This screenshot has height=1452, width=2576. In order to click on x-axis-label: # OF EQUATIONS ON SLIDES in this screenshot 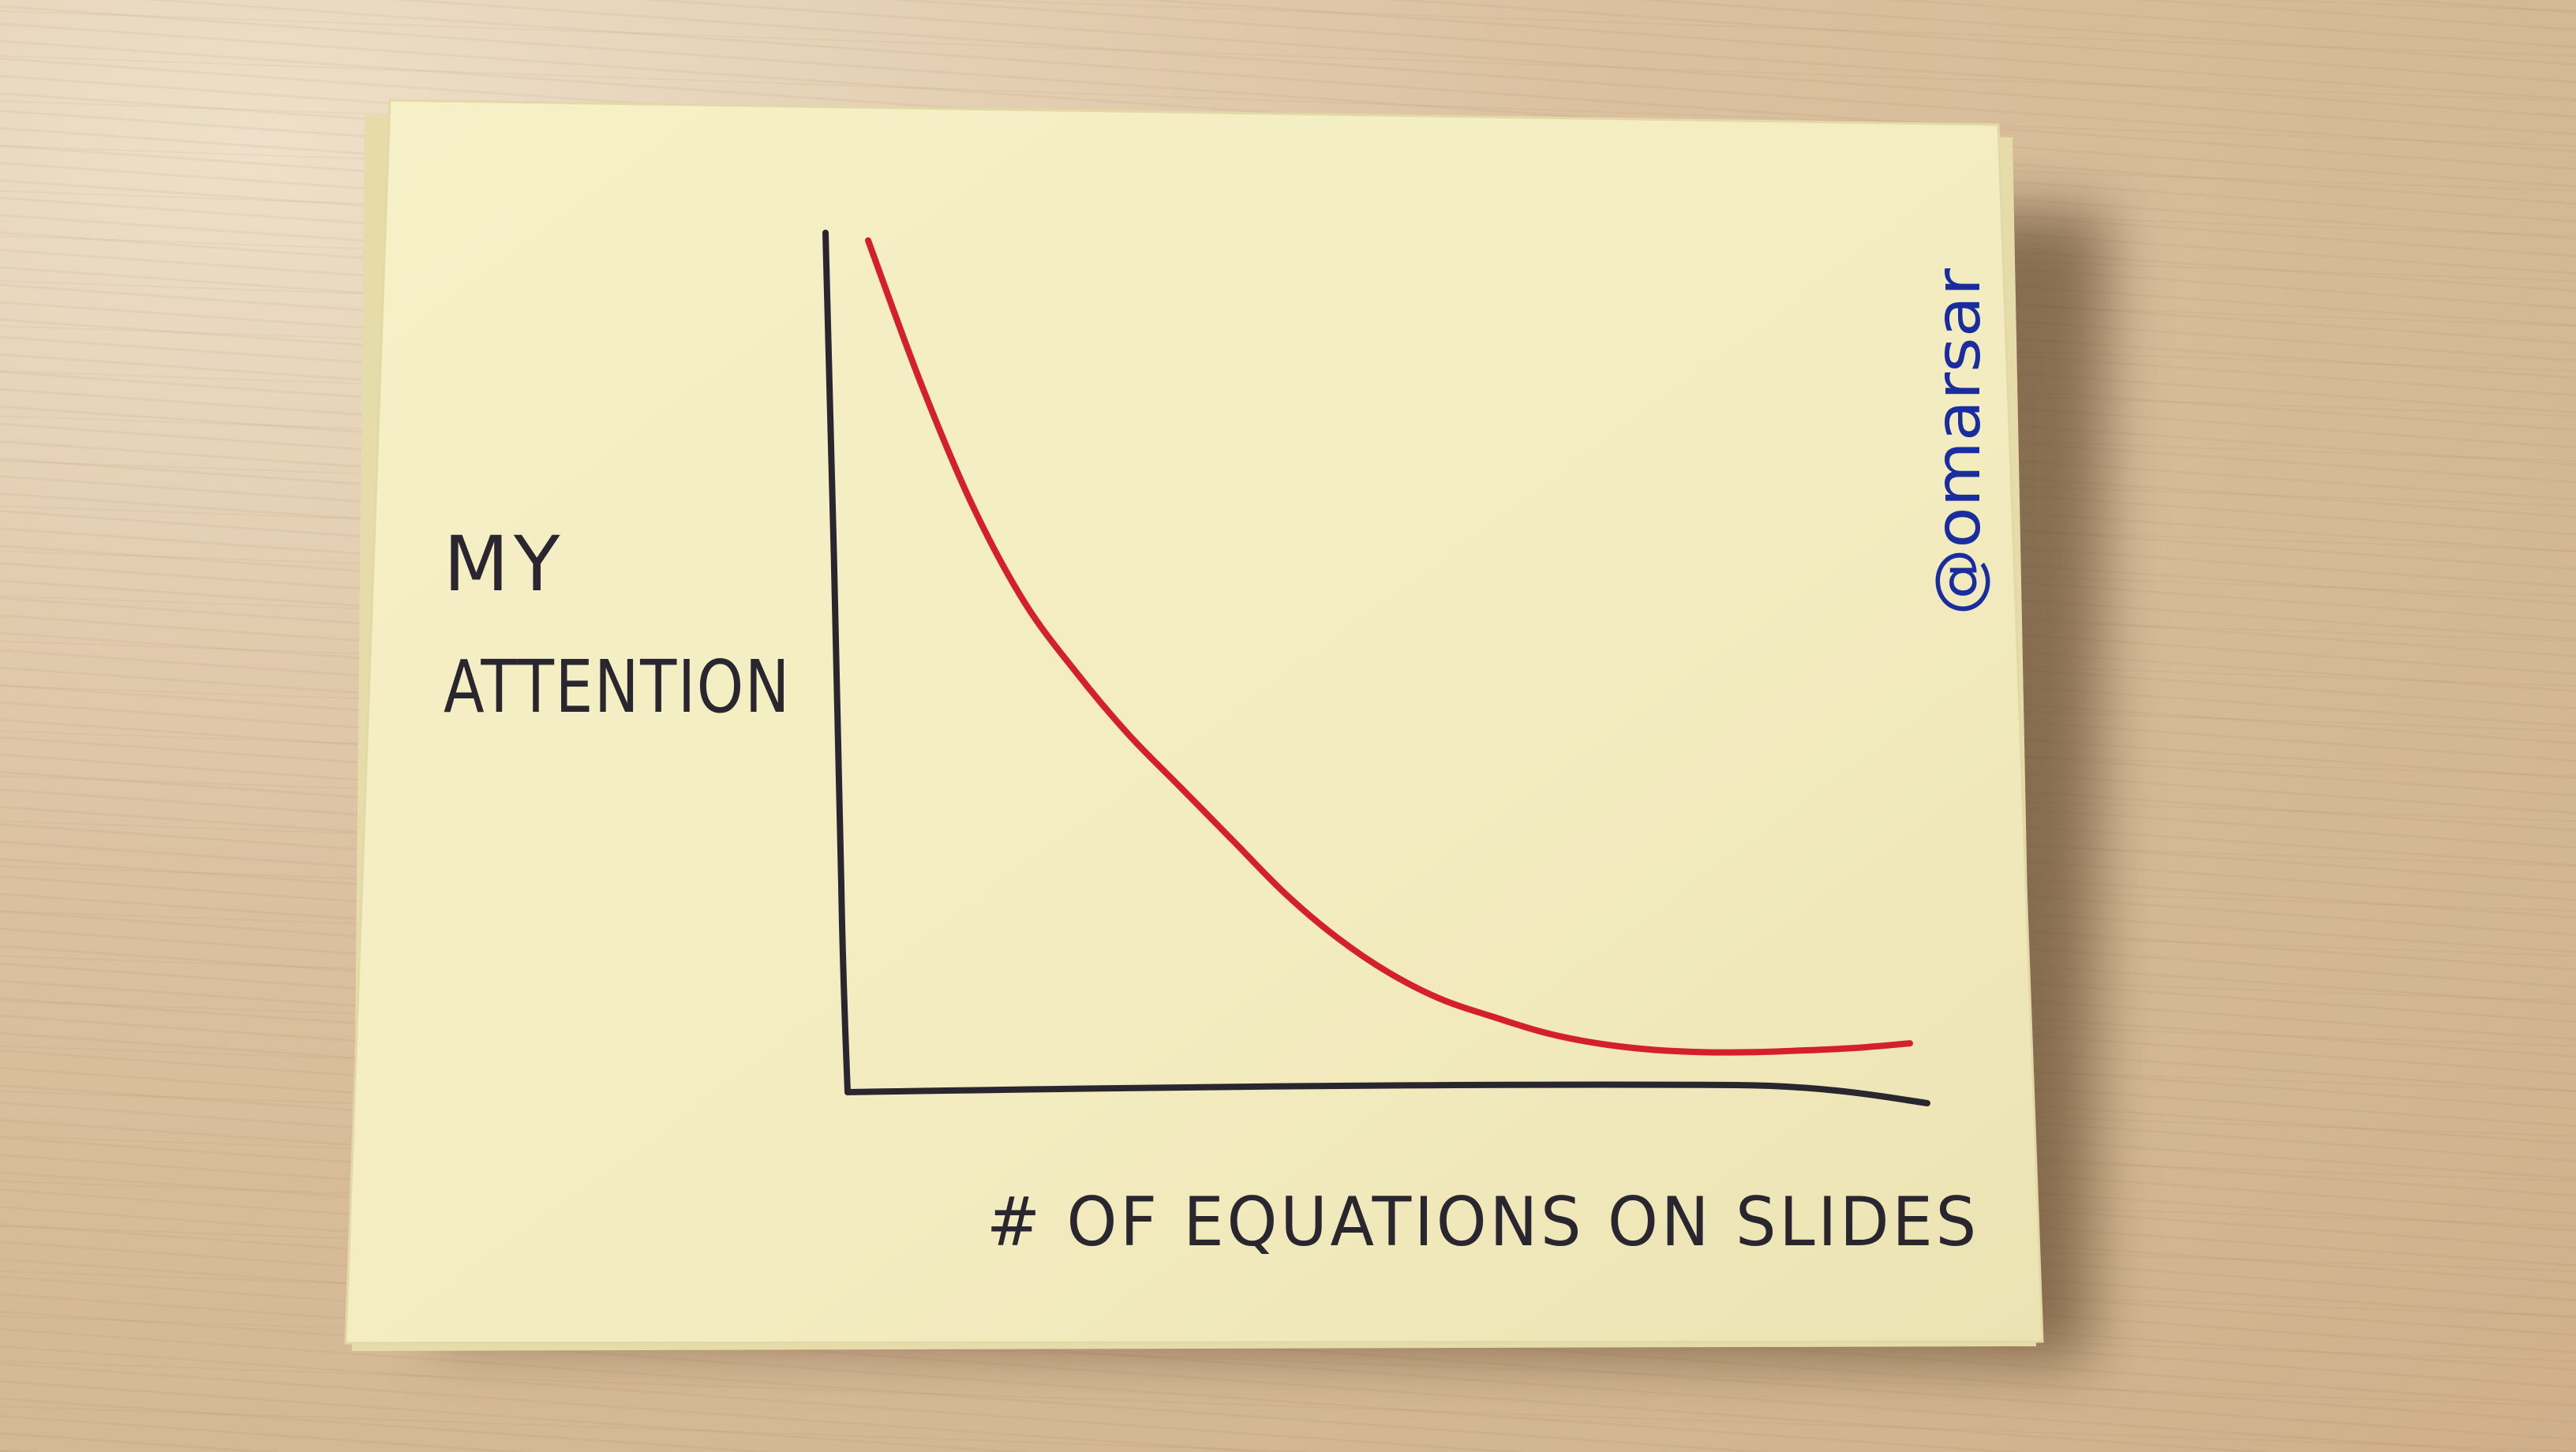, I will do `click(1483, 1222)`.